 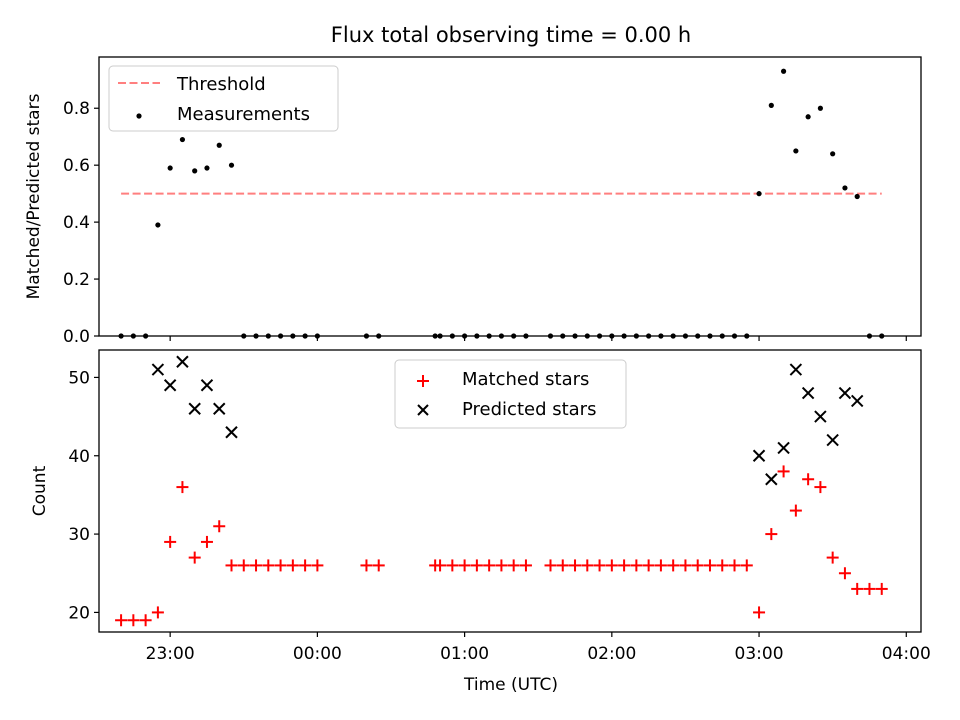 What do you see at coordinates (40, 490) in the screenshot?
I see `bottom-y-axis-label: Count` at bounding box center [40, 490].